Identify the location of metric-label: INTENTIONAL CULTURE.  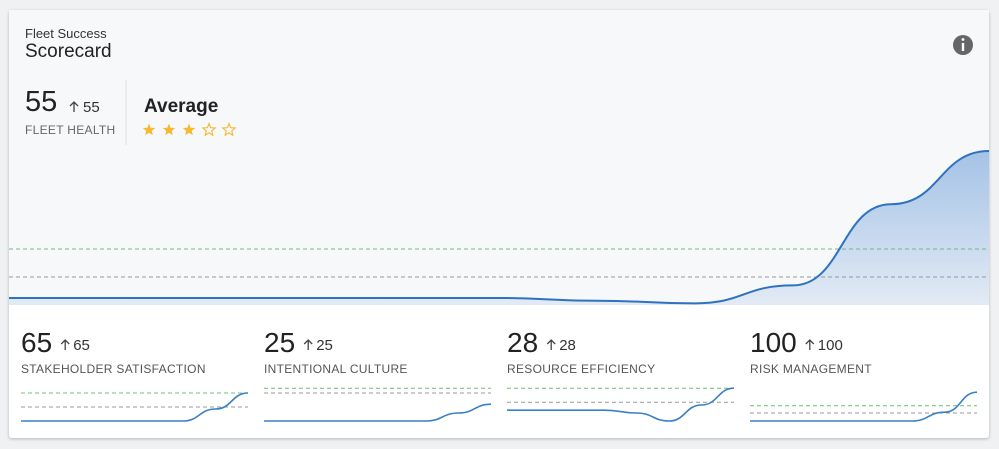
(336, 369).